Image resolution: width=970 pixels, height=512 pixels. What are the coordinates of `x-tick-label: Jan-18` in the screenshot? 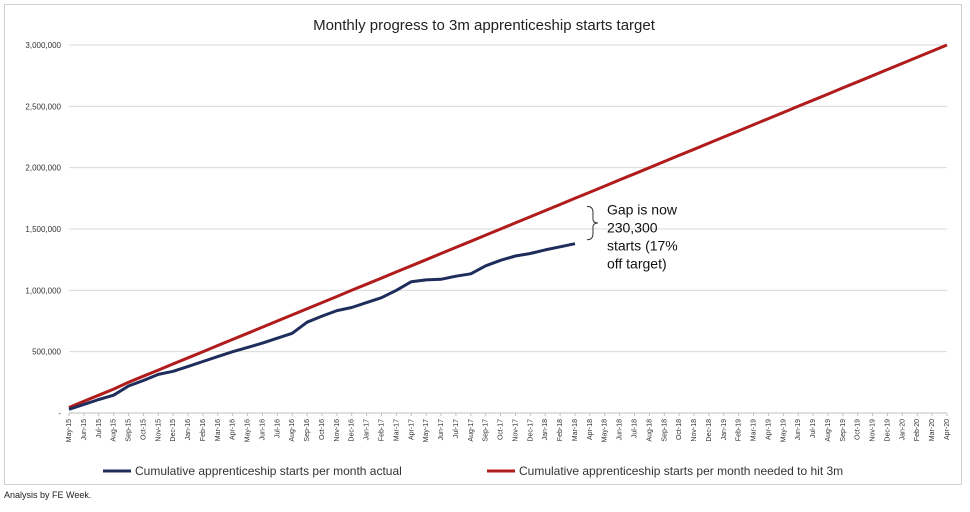 It's located at (545, 430).